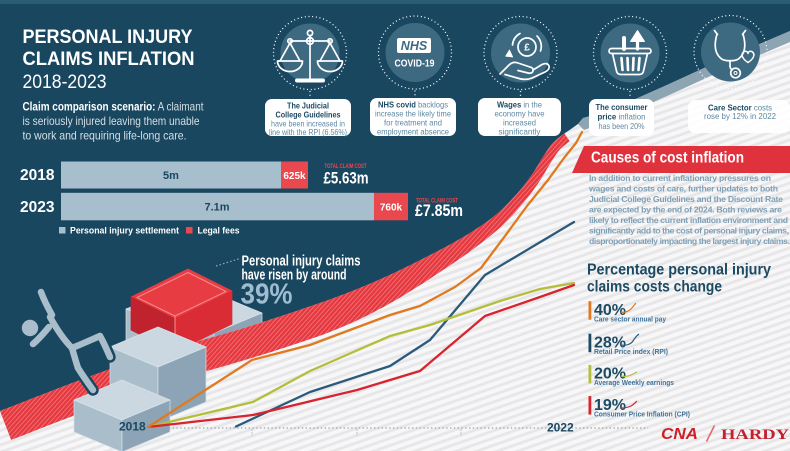  I want to click on svg-text: Care sector annual pay, so click(630, 319).